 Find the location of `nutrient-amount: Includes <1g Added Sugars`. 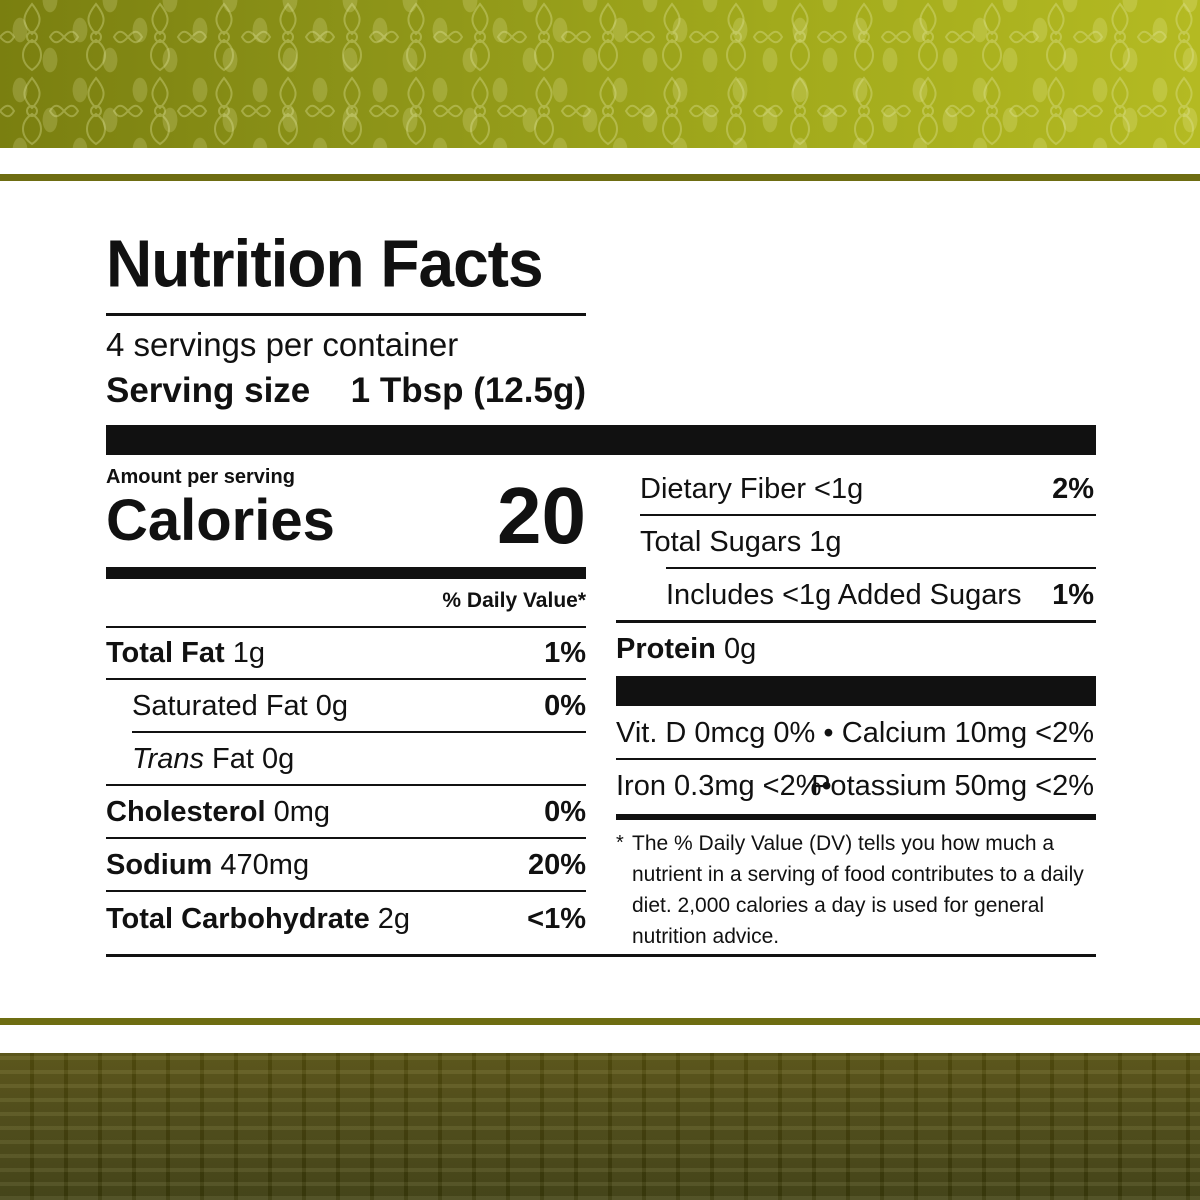

nutrient-amount: Includes <1g Added Sugars is located at coordinates (844, 595).